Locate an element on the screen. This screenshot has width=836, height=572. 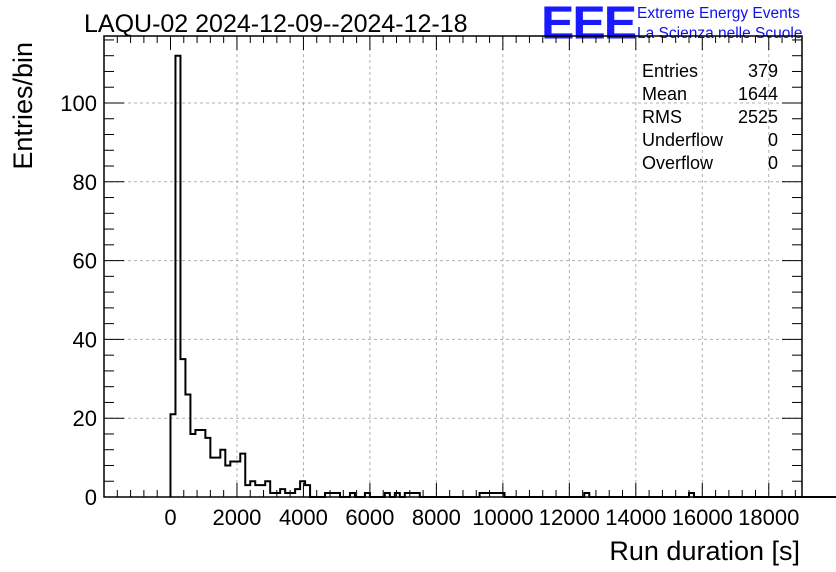
x-tick-label: 4000 is located at coordinates (303, 517).